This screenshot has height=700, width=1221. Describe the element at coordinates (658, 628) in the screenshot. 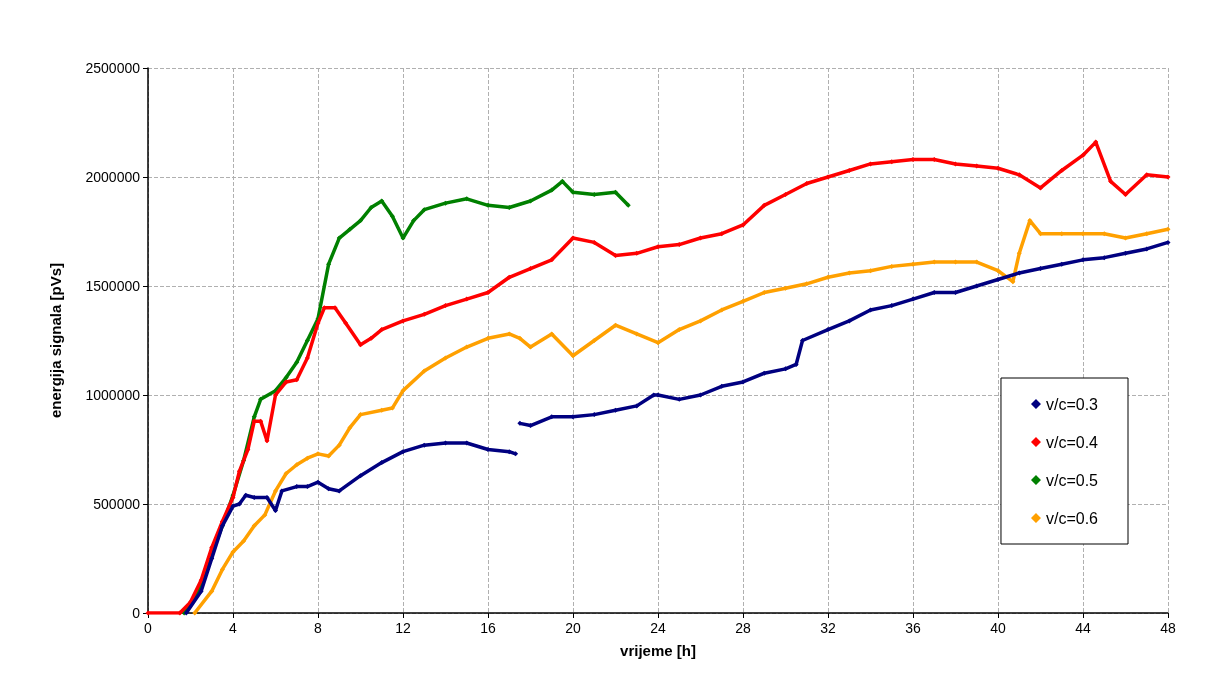

I see `x-tick-label: 24` at that location.